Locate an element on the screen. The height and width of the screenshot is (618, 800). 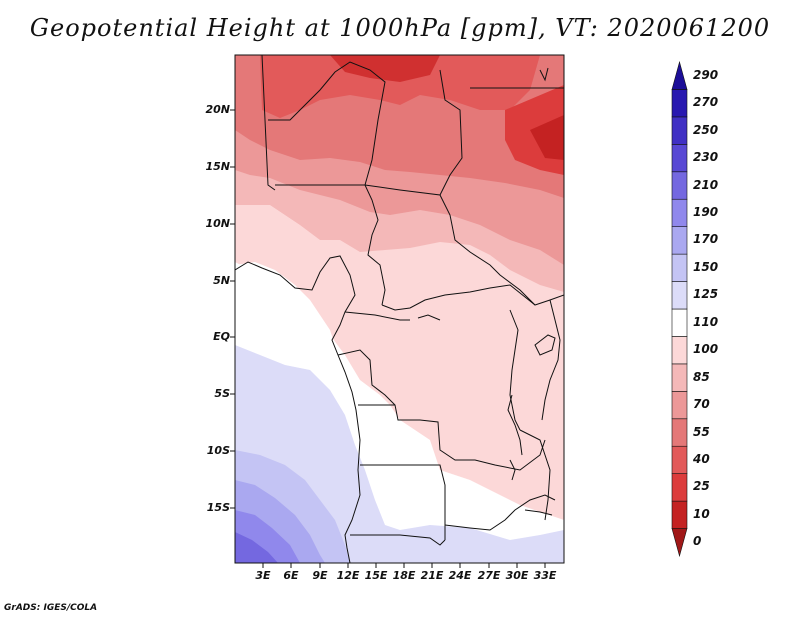
colorbar-level-label: 210 is located at coordinates (706, 184).